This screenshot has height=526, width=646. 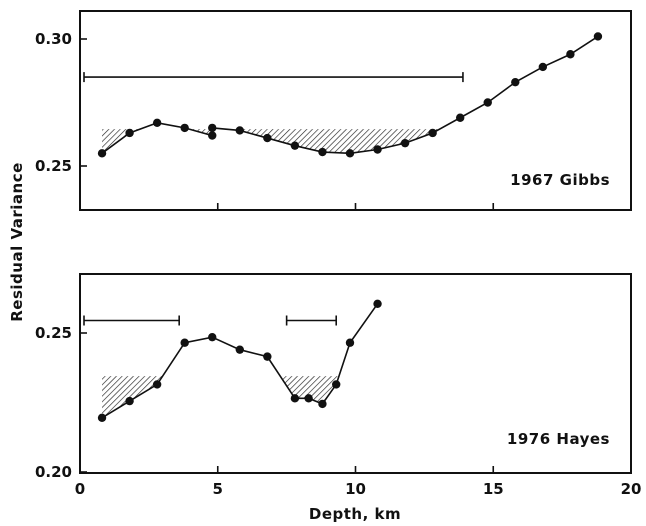 I want to click on x-axis-ticks: 0 5 10 15 20, so click(x=358, y=489).